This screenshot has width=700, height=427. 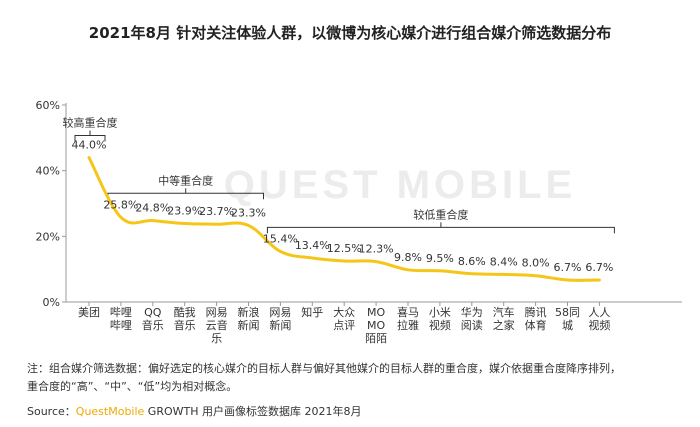 I want to click on x-tick-label: 哔哩哔哩, so click(x=121, y=319).